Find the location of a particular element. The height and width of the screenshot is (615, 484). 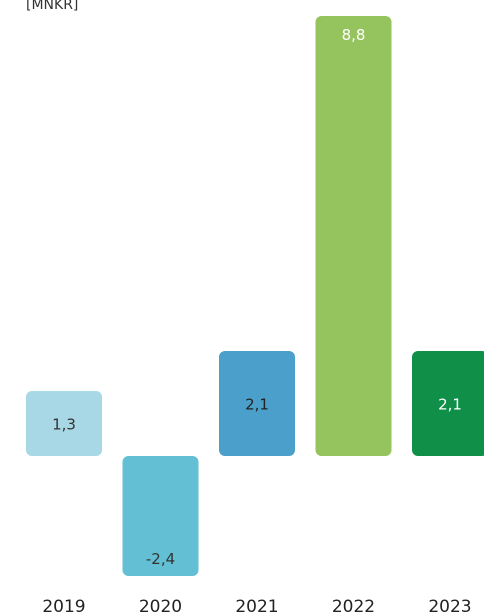

tick-label-2020: 2020 is located at coordinates (160, 606).